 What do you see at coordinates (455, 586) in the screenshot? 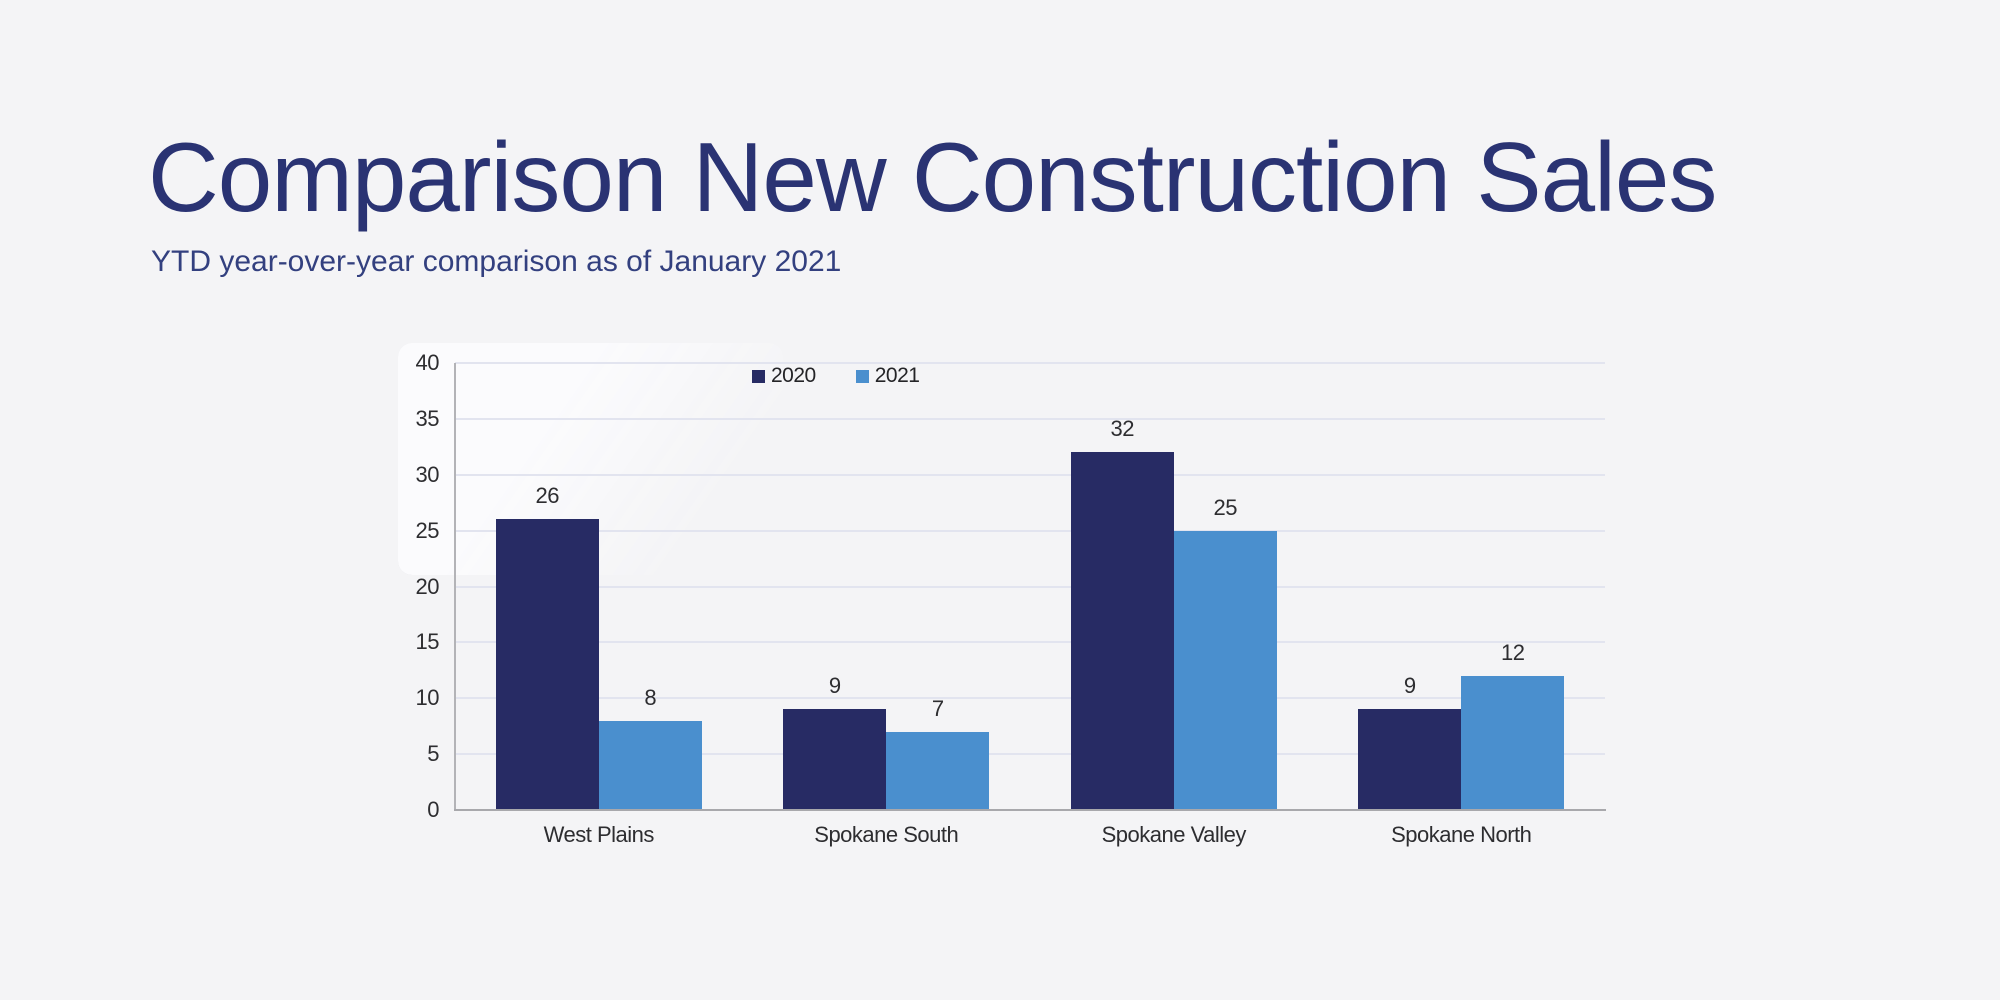
I see `y-axis-line` at bounding box center [455, 586].